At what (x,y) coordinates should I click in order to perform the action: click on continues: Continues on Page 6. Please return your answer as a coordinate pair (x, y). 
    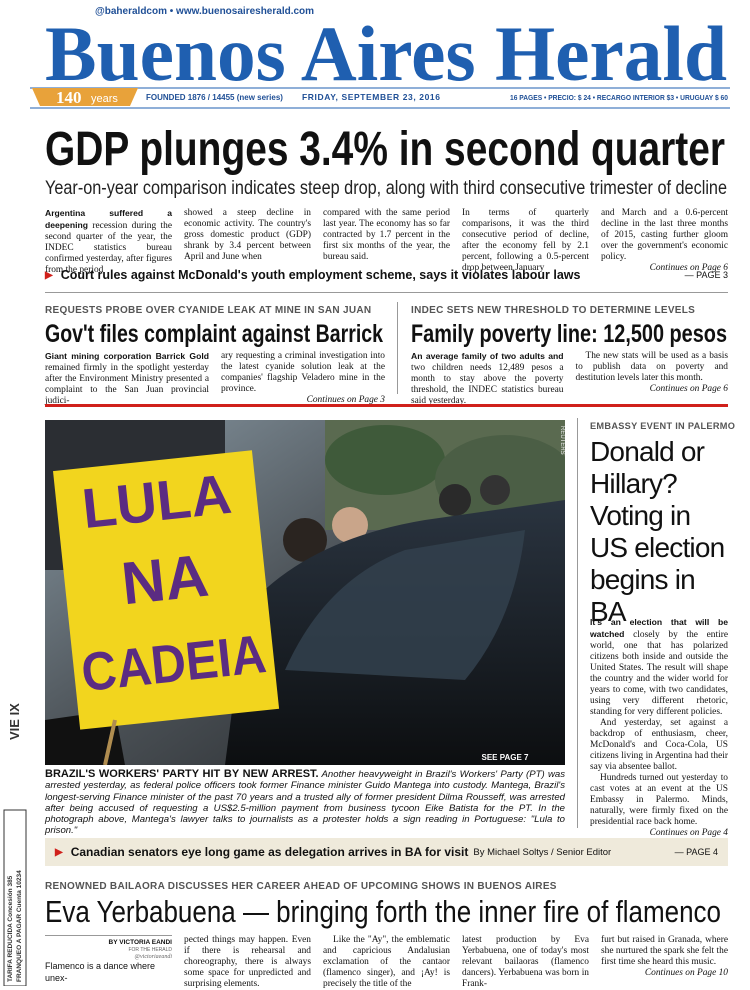
    Looking at the image, I should click on (688, 268).